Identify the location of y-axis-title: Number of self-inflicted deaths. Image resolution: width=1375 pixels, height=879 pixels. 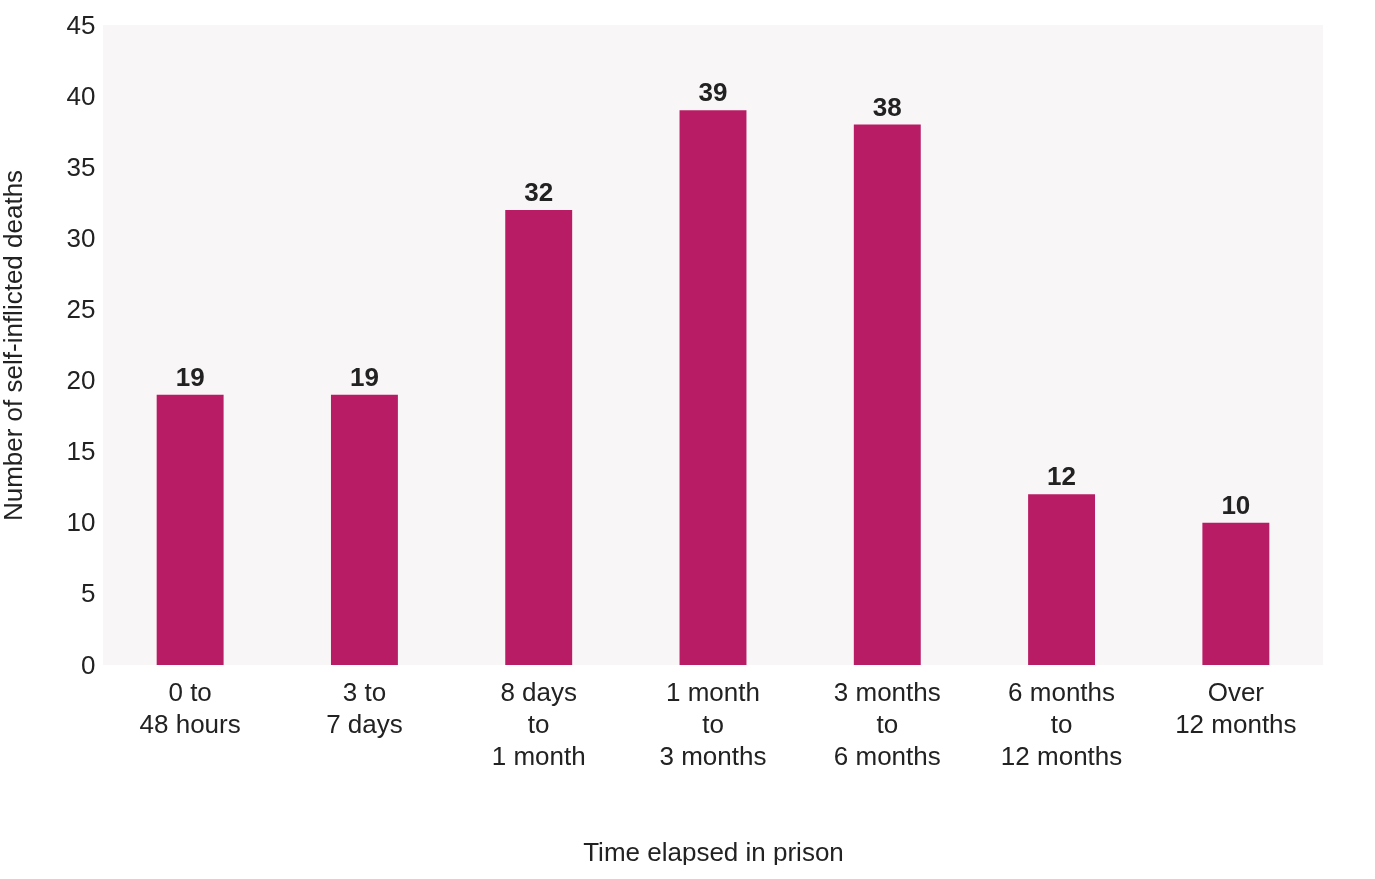
(14, 345).